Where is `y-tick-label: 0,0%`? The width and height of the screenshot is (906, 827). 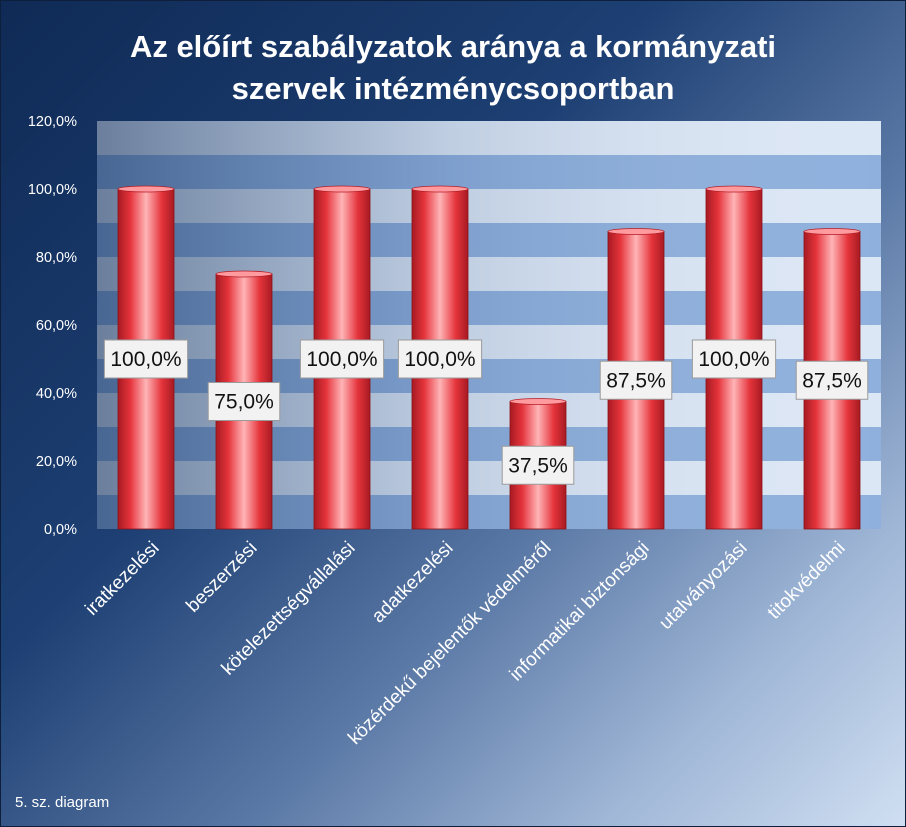 y-tick-label: 0,0% is located at coordinates (60, 530).